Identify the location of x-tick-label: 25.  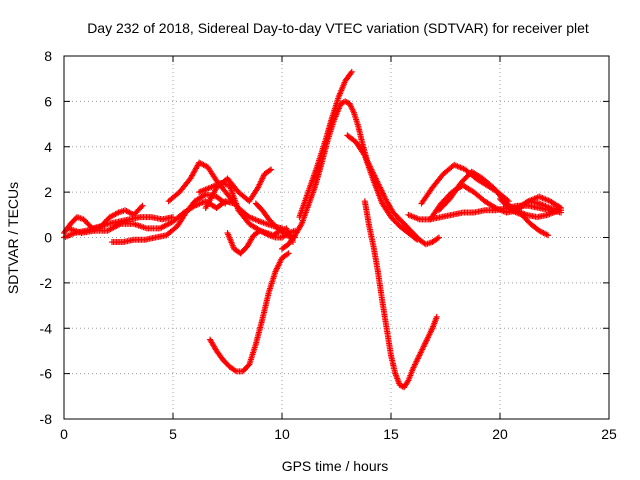
(609, 434).